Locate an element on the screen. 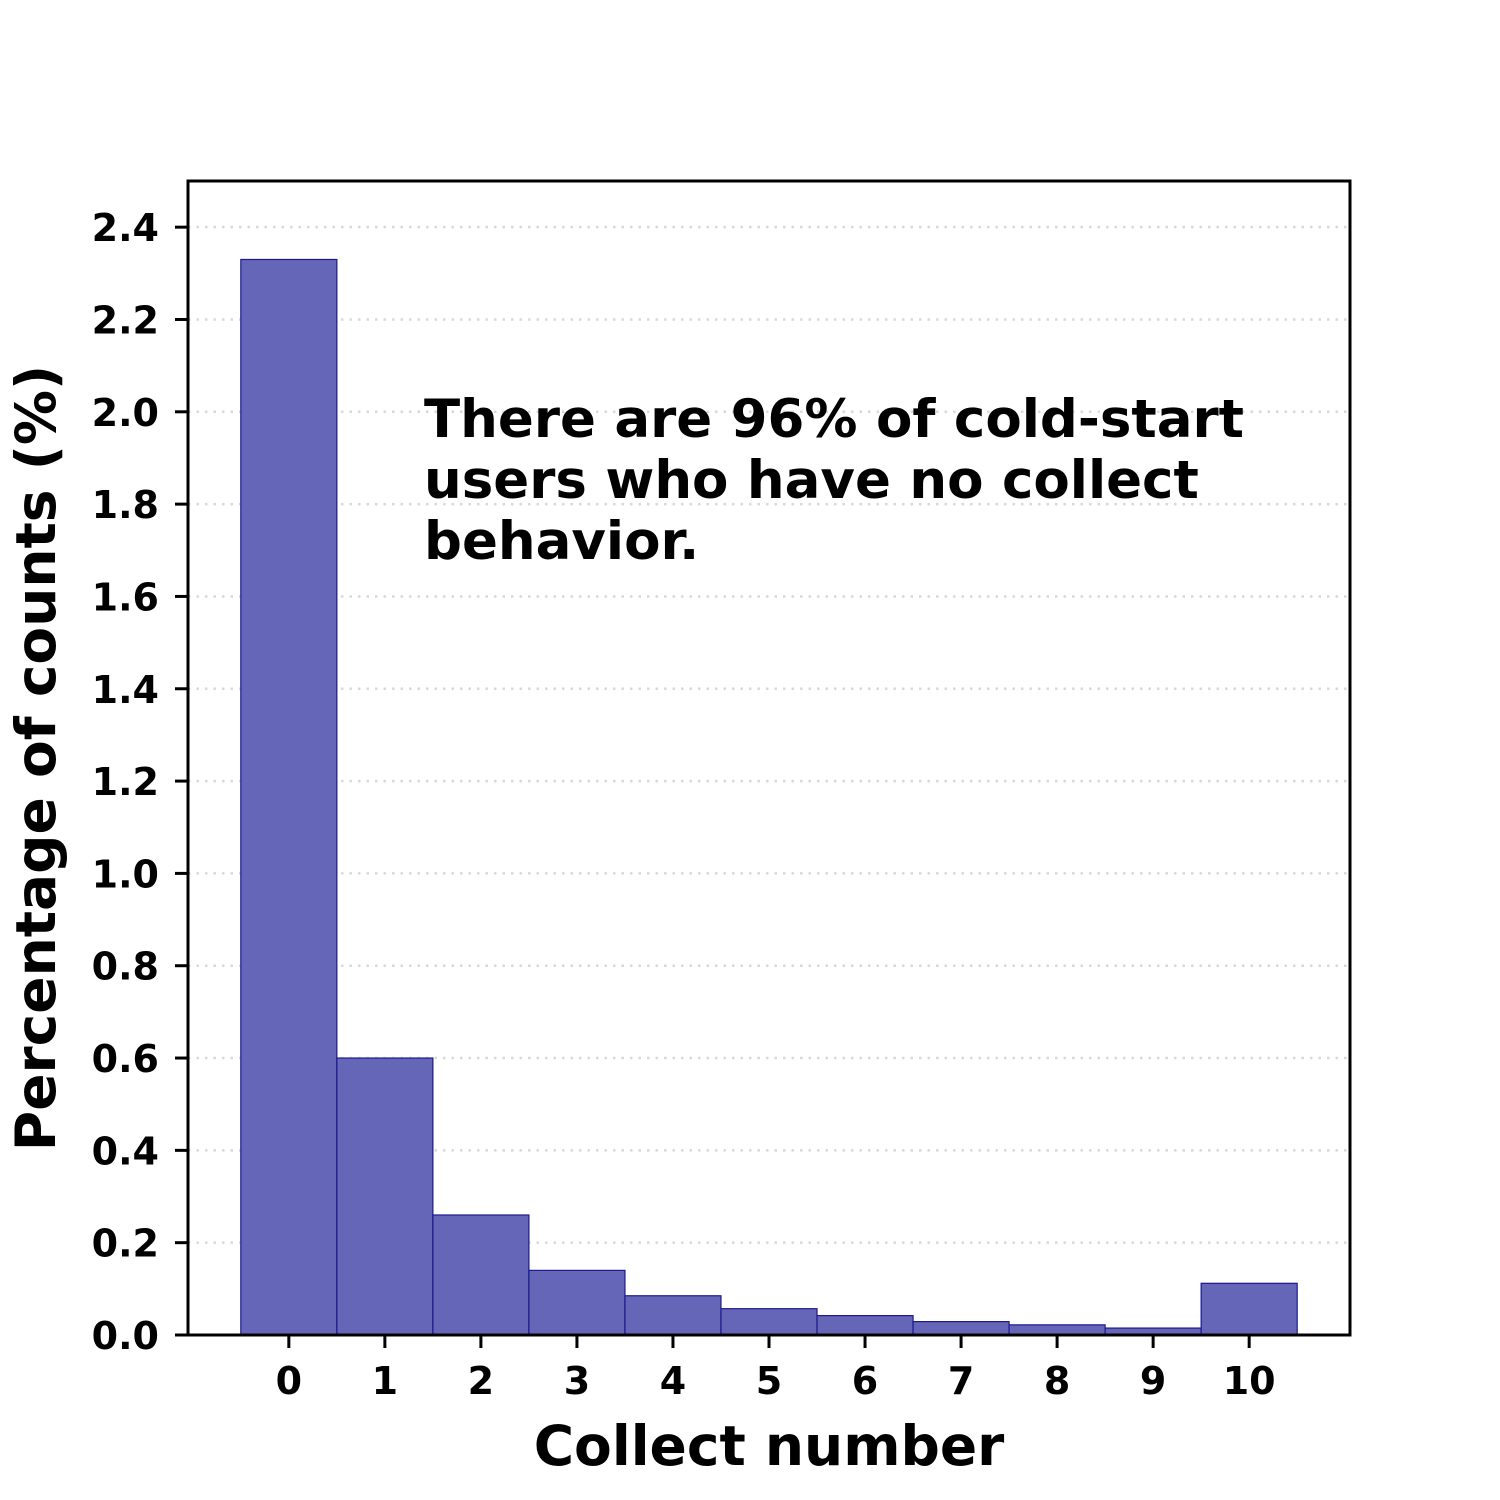 The height and width of the screenshot is (1500, 1500). x-axis-label: Collect number is located at coordinates (769, 1446).